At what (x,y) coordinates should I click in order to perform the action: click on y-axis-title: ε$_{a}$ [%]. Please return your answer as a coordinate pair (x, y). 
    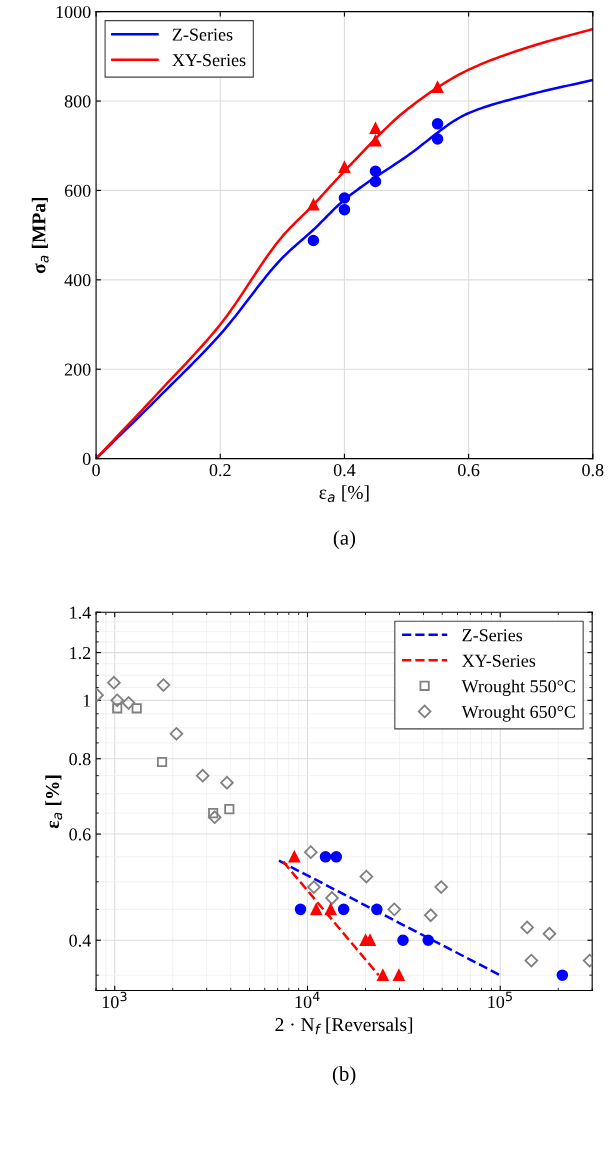
    Looking at the image, I should click on (54, 802).